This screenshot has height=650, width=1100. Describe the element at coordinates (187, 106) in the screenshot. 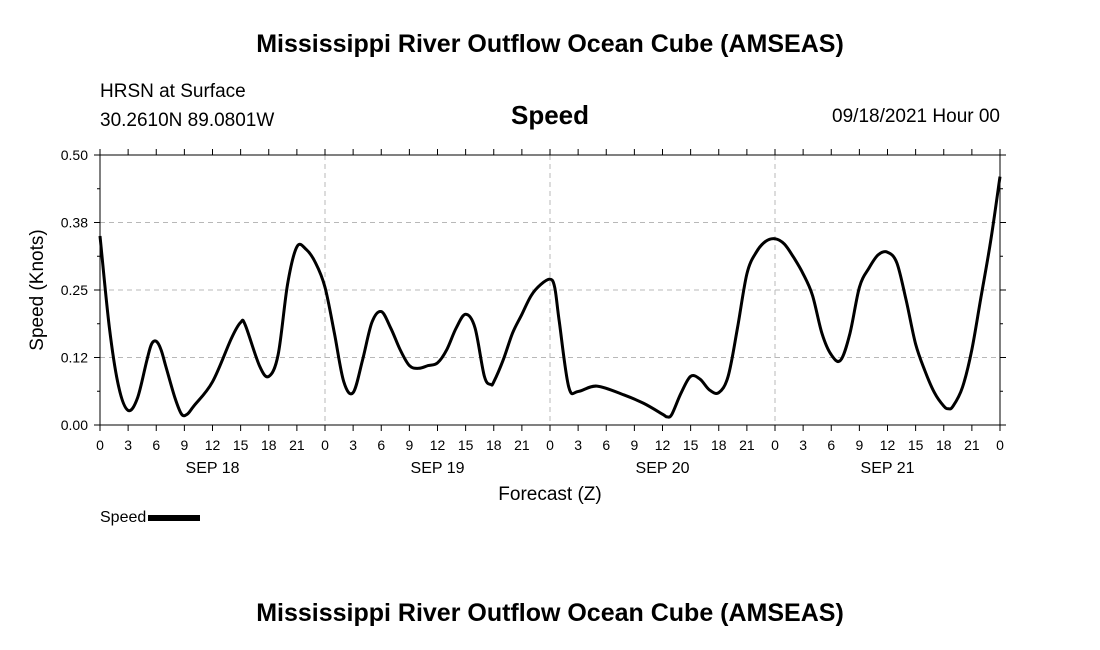

I see `station-info: HRSN at Surface 30.2610N 89.0801W` at that location.